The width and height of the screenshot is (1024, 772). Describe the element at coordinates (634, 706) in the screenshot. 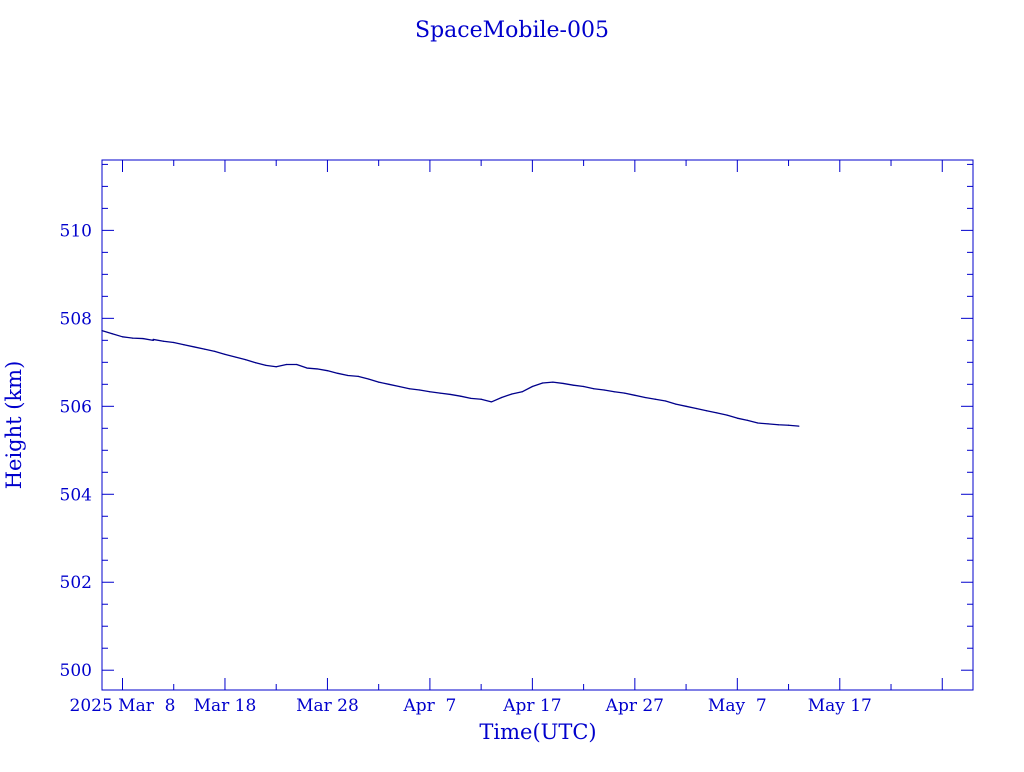

I see `x-tick-label: Apr 27` at that location.